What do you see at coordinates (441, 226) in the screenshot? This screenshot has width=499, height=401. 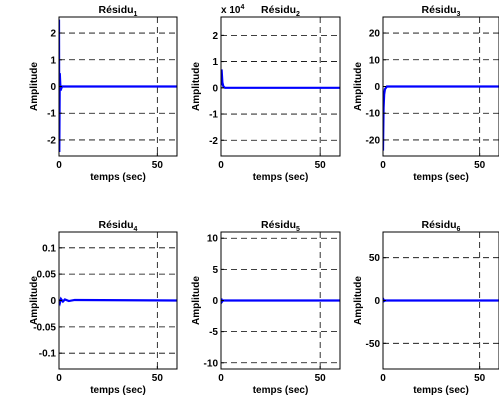 I see `chart-title: Résidu6` at bounding box center [441, 226].